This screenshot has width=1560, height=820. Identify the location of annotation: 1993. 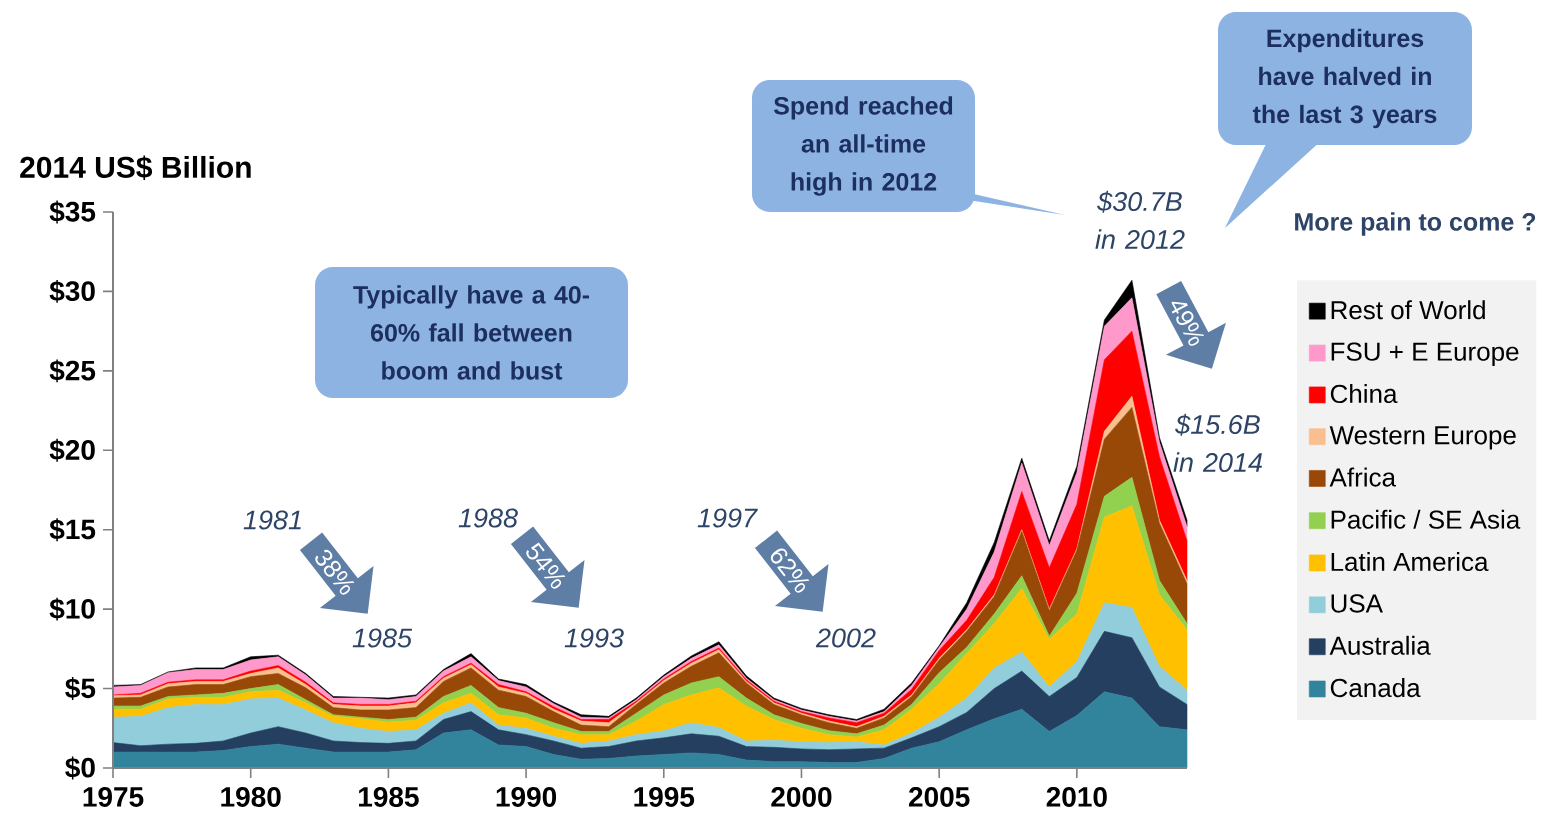
(594, 638).